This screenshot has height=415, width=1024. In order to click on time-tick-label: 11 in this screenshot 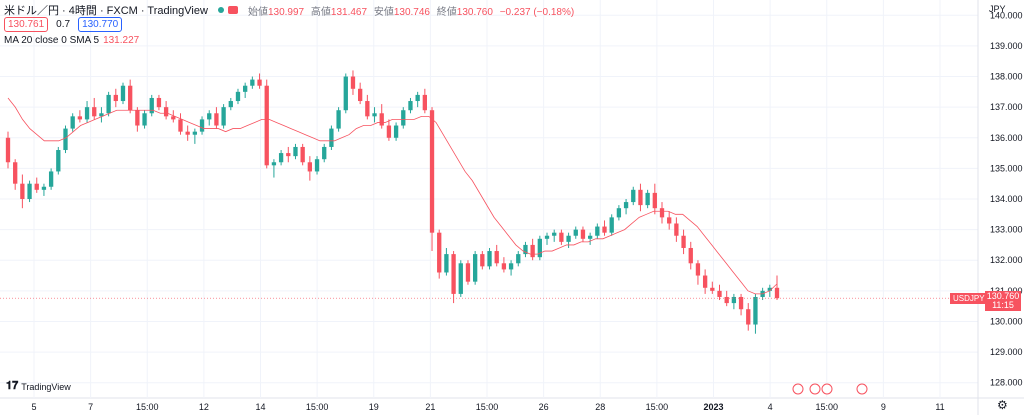, I will do `click(939, 407)`.